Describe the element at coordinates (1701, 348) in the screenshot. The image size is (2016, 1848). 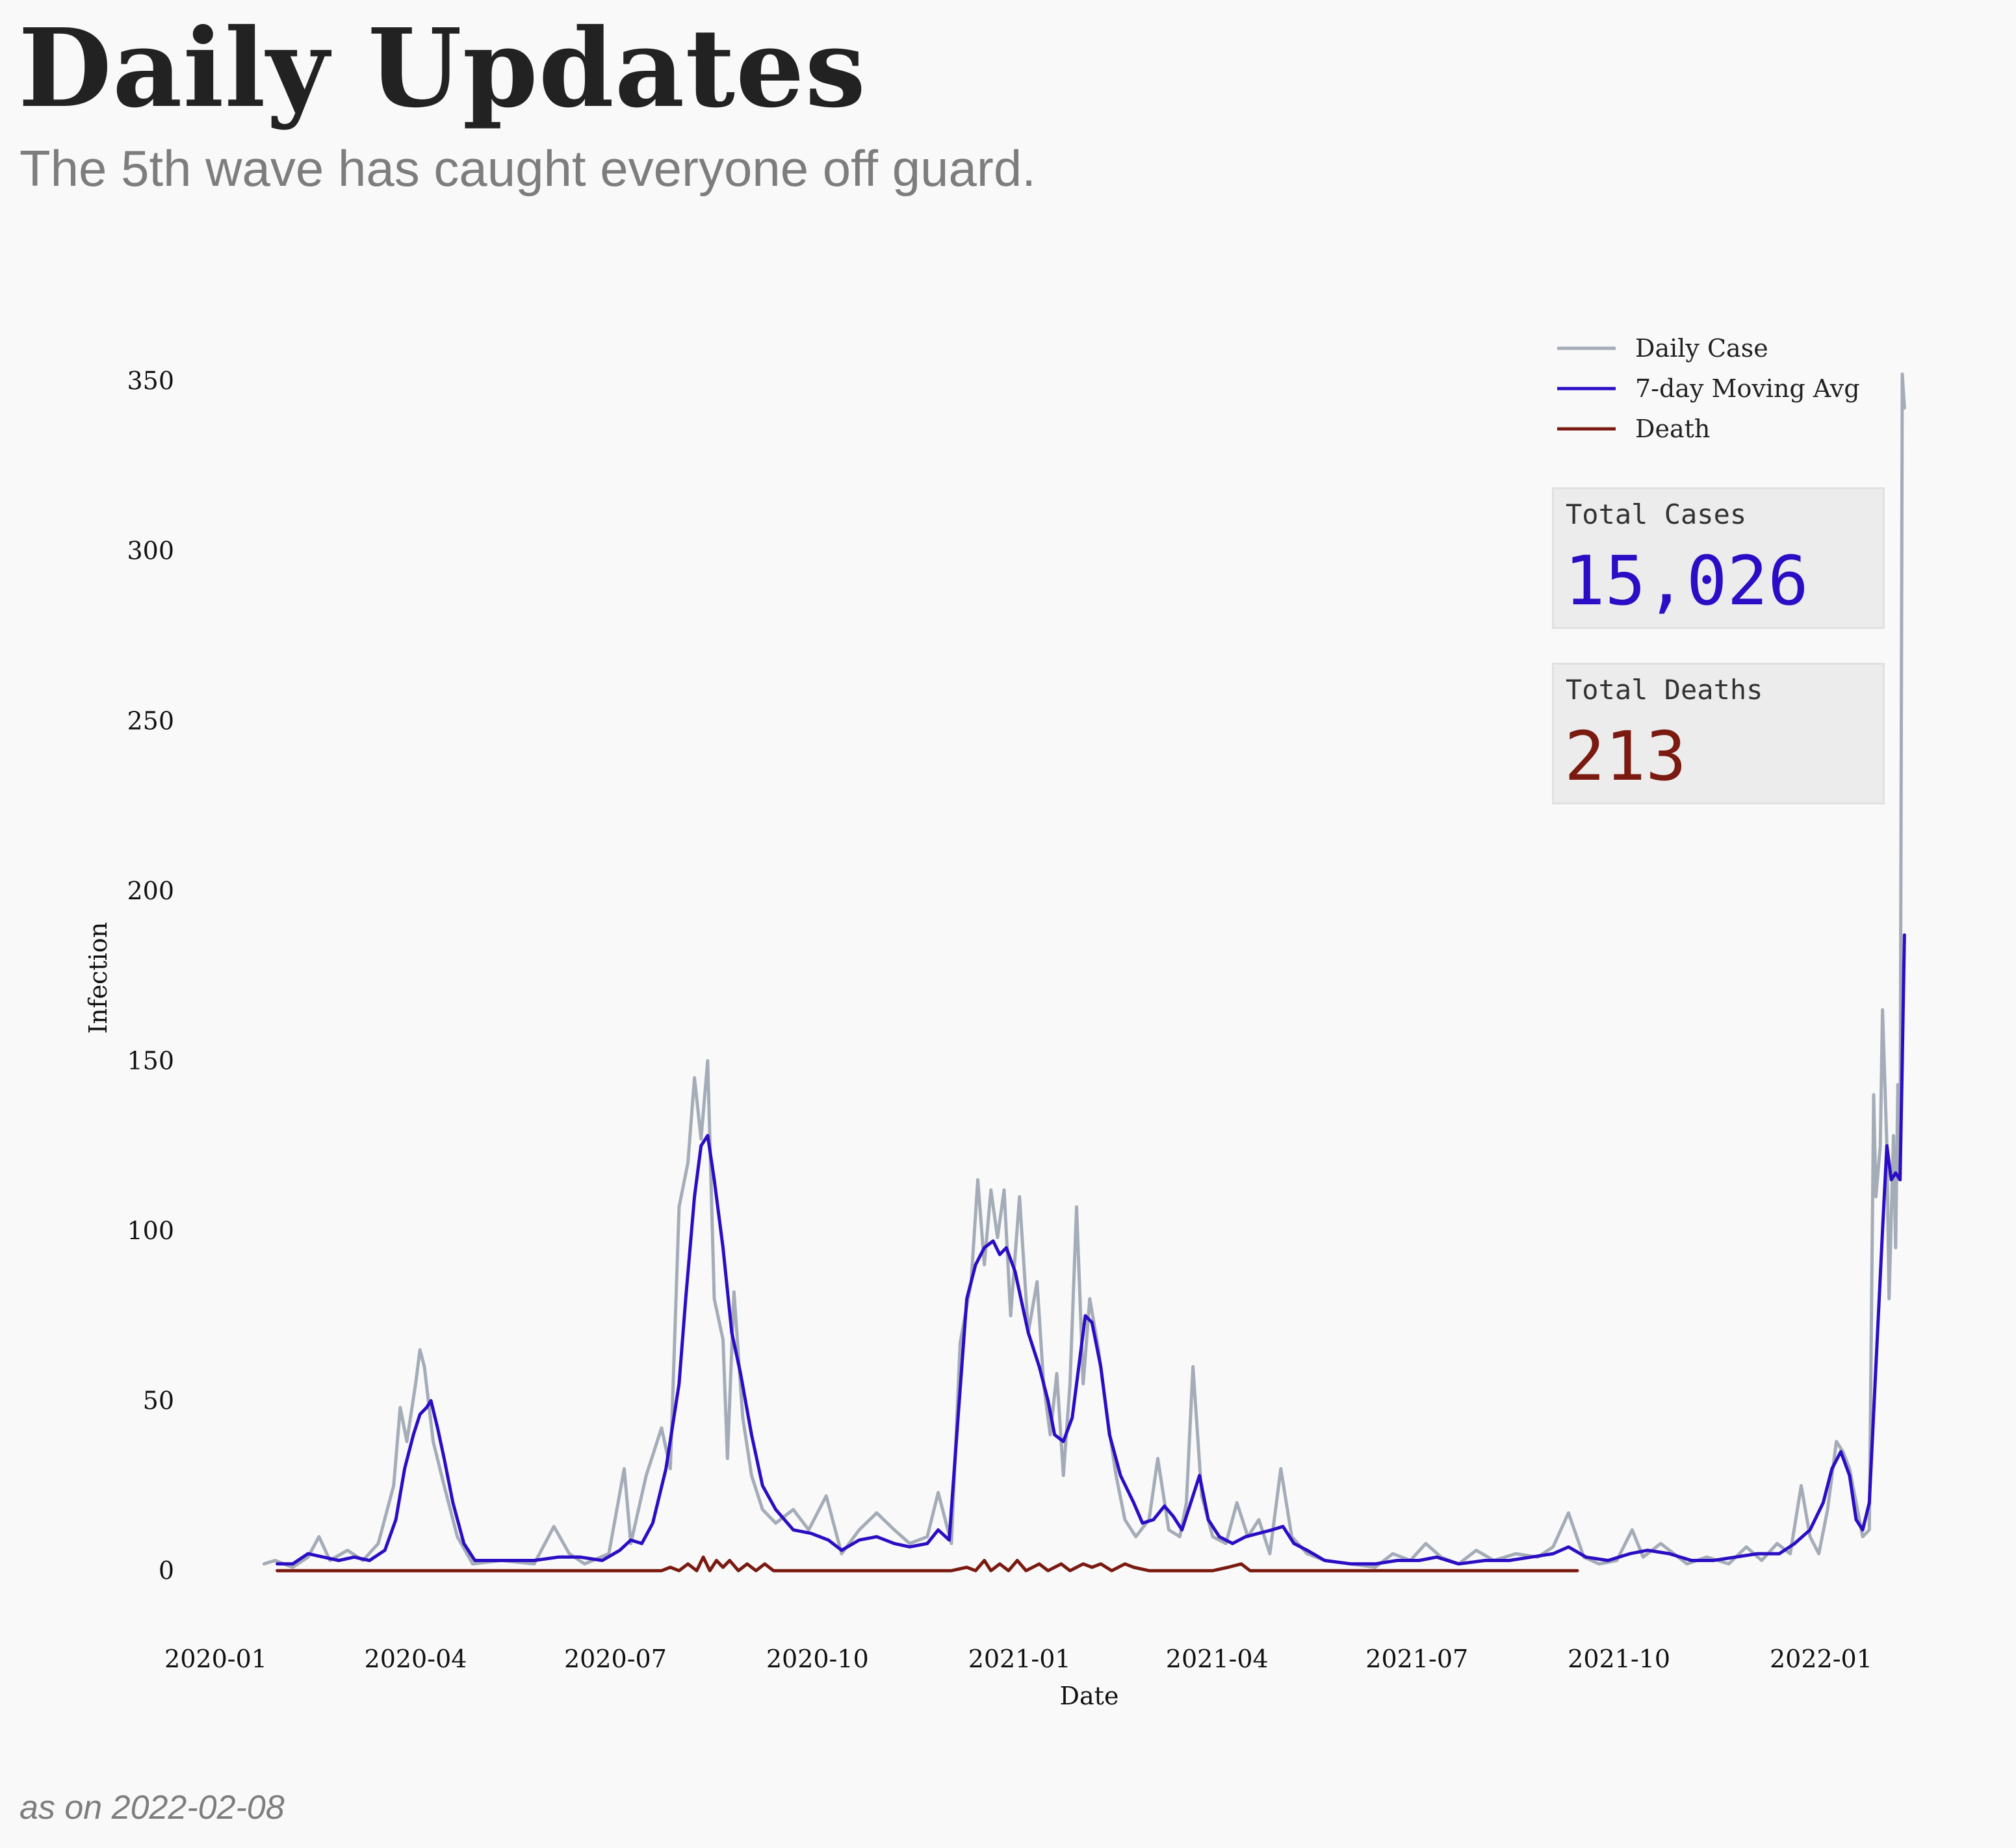
I see `legend-label: Daily Case` at that location.